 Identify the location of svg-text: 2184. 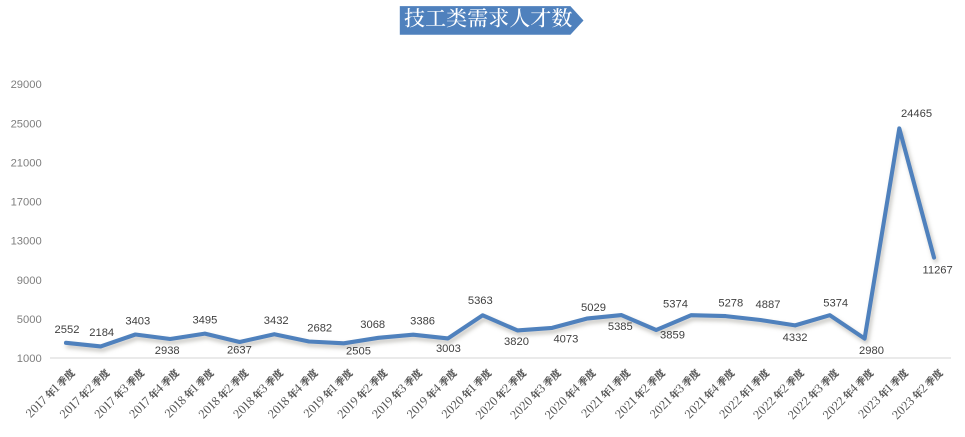
(101, 333).